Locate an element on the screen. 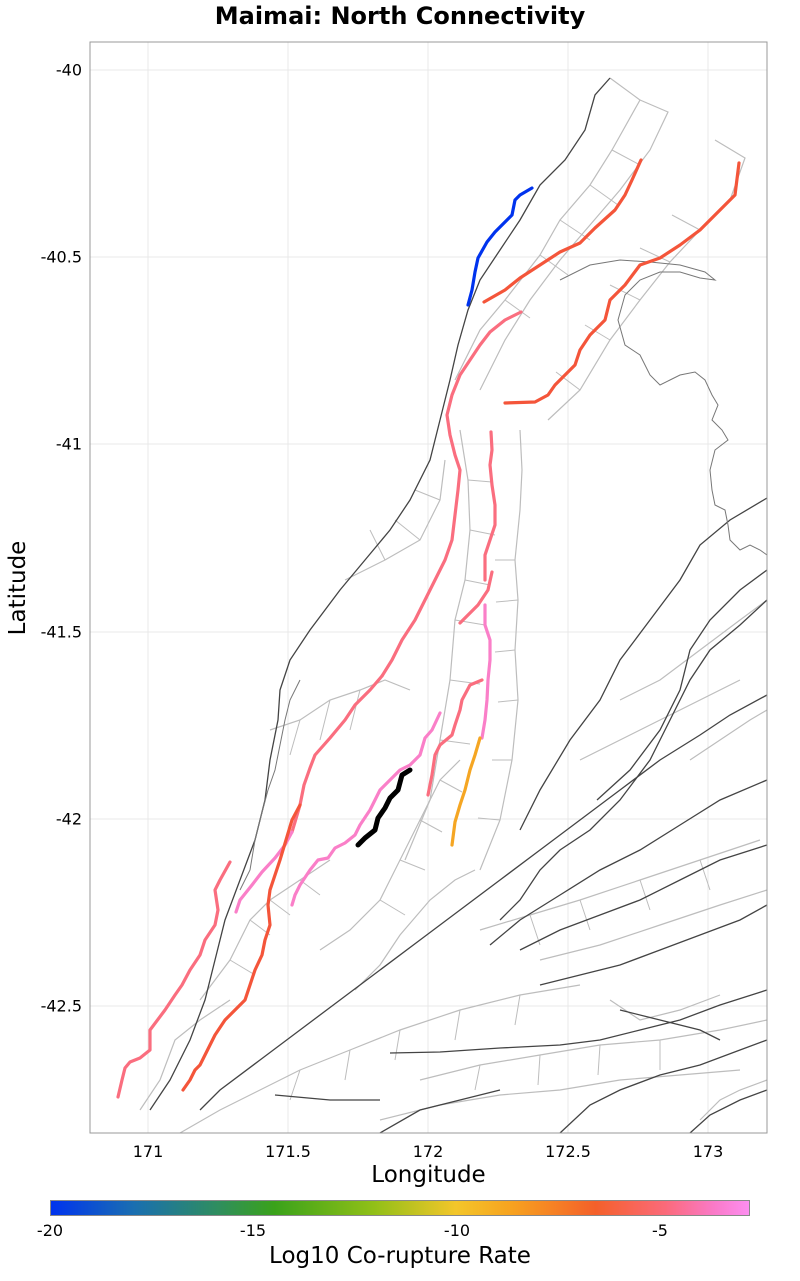  fault-trace-target is located at coordinates (384, 807).